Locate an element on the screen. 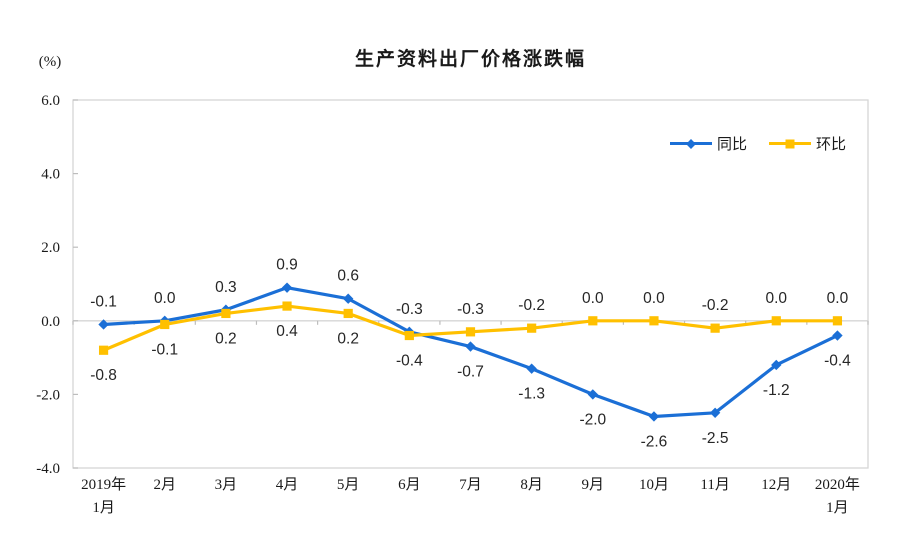  data-label: 0.9 is located at coordinates (287, 265).